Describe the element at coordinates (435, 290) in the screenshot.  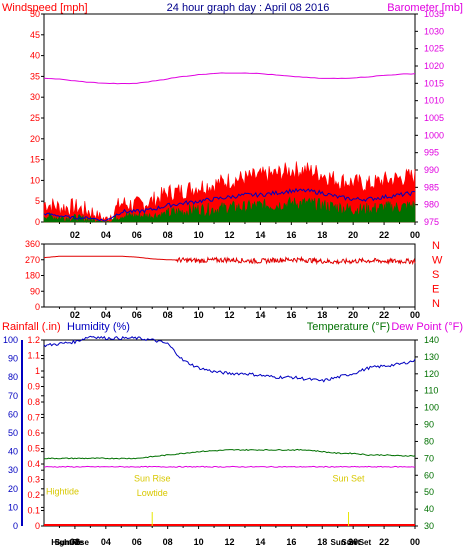
I see `compass-label: E` at that location.